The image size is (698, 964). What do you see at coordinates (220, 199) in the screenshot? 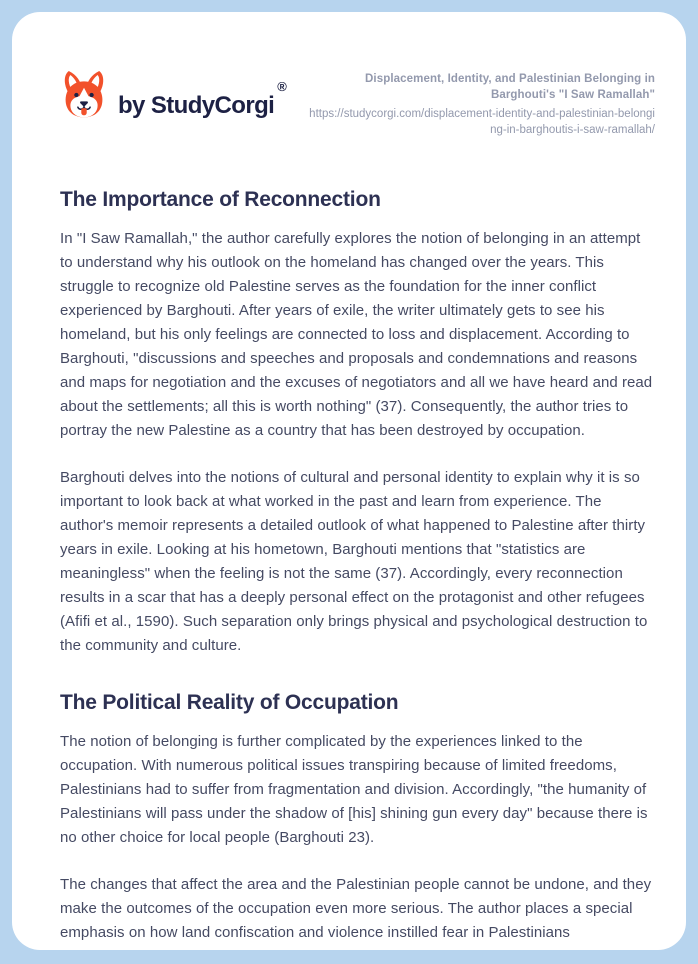
I see `section-heading-importance-of-reconnection: The Importance of Reconnection` at bounding box center [220, 199].